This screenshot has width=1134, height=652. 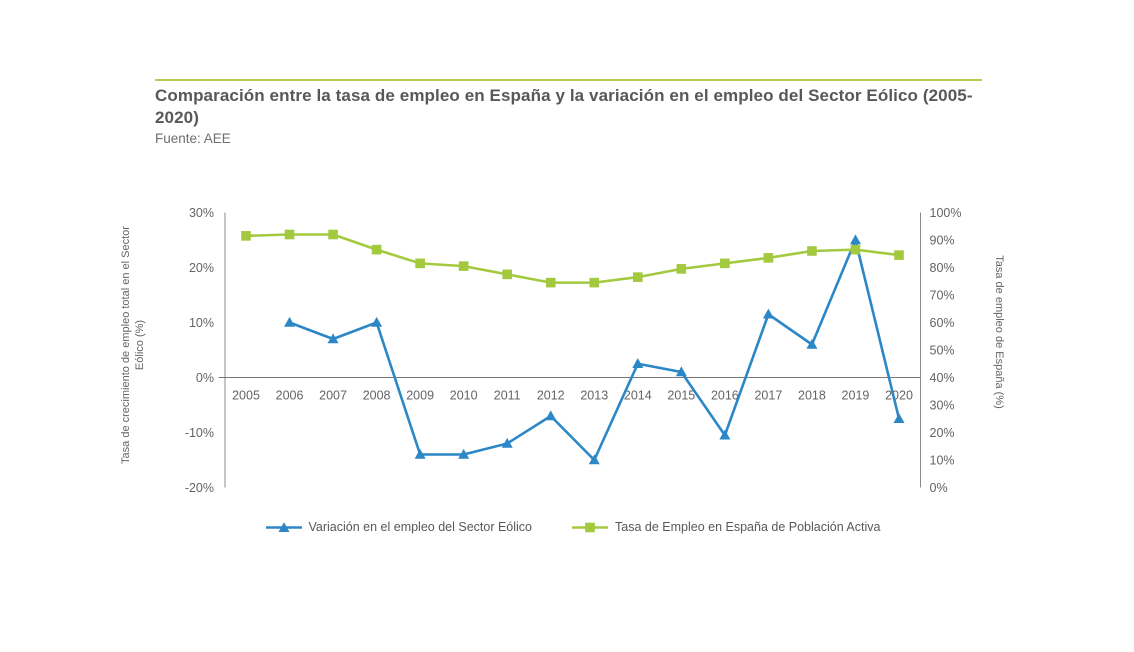 I want to click on right-axis-tick-label: 50%, so click(x=942, y=351).